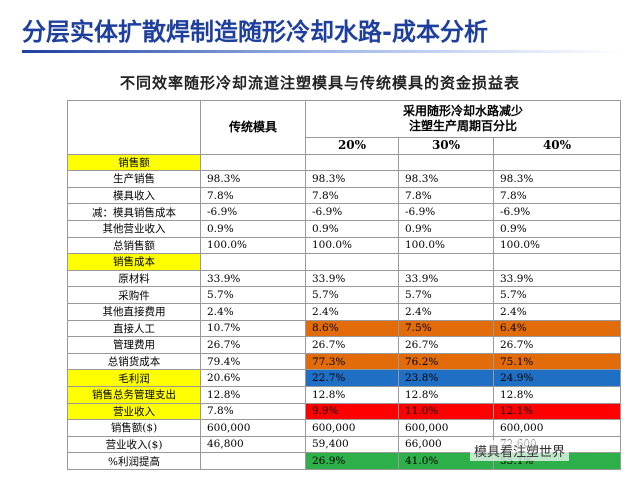 This screenshot has height=479, width=640. I want to click on value-cell: 10.7%, so click(253, 328).